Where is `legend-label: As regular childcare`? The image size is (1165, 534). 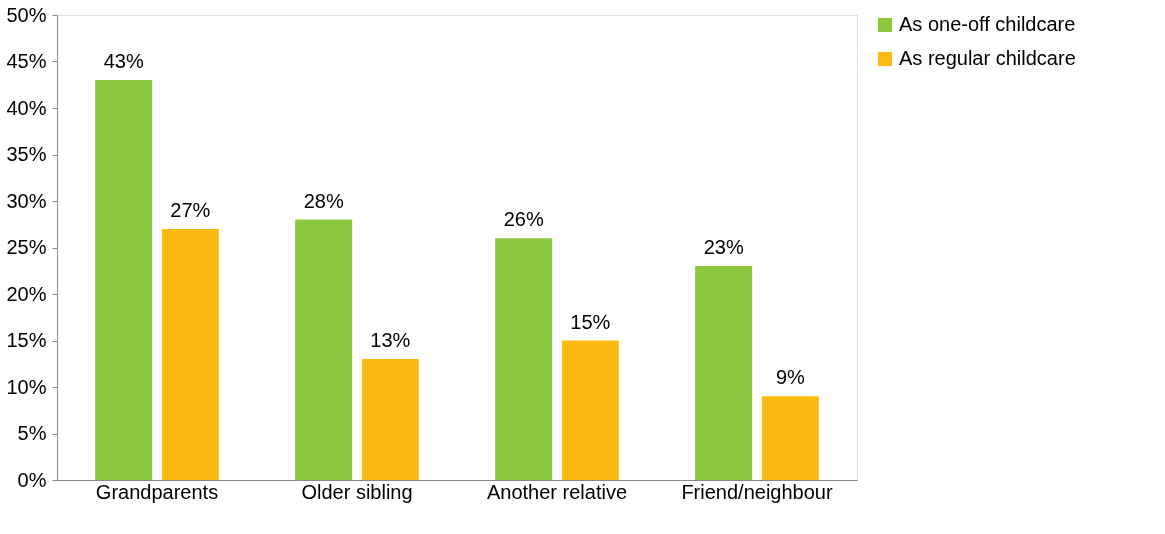 legend-label: As regular childcare is located at coordinates (987, 58).